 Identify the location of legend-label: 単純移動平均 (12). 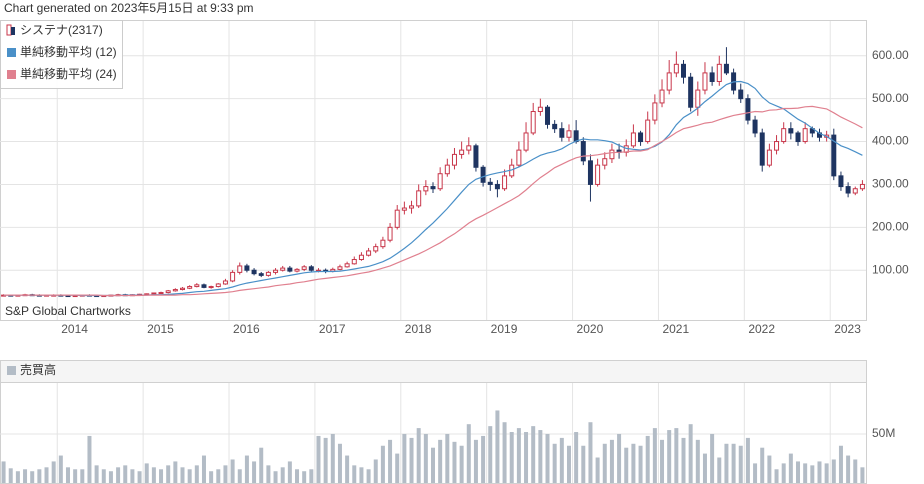
(68, 52).